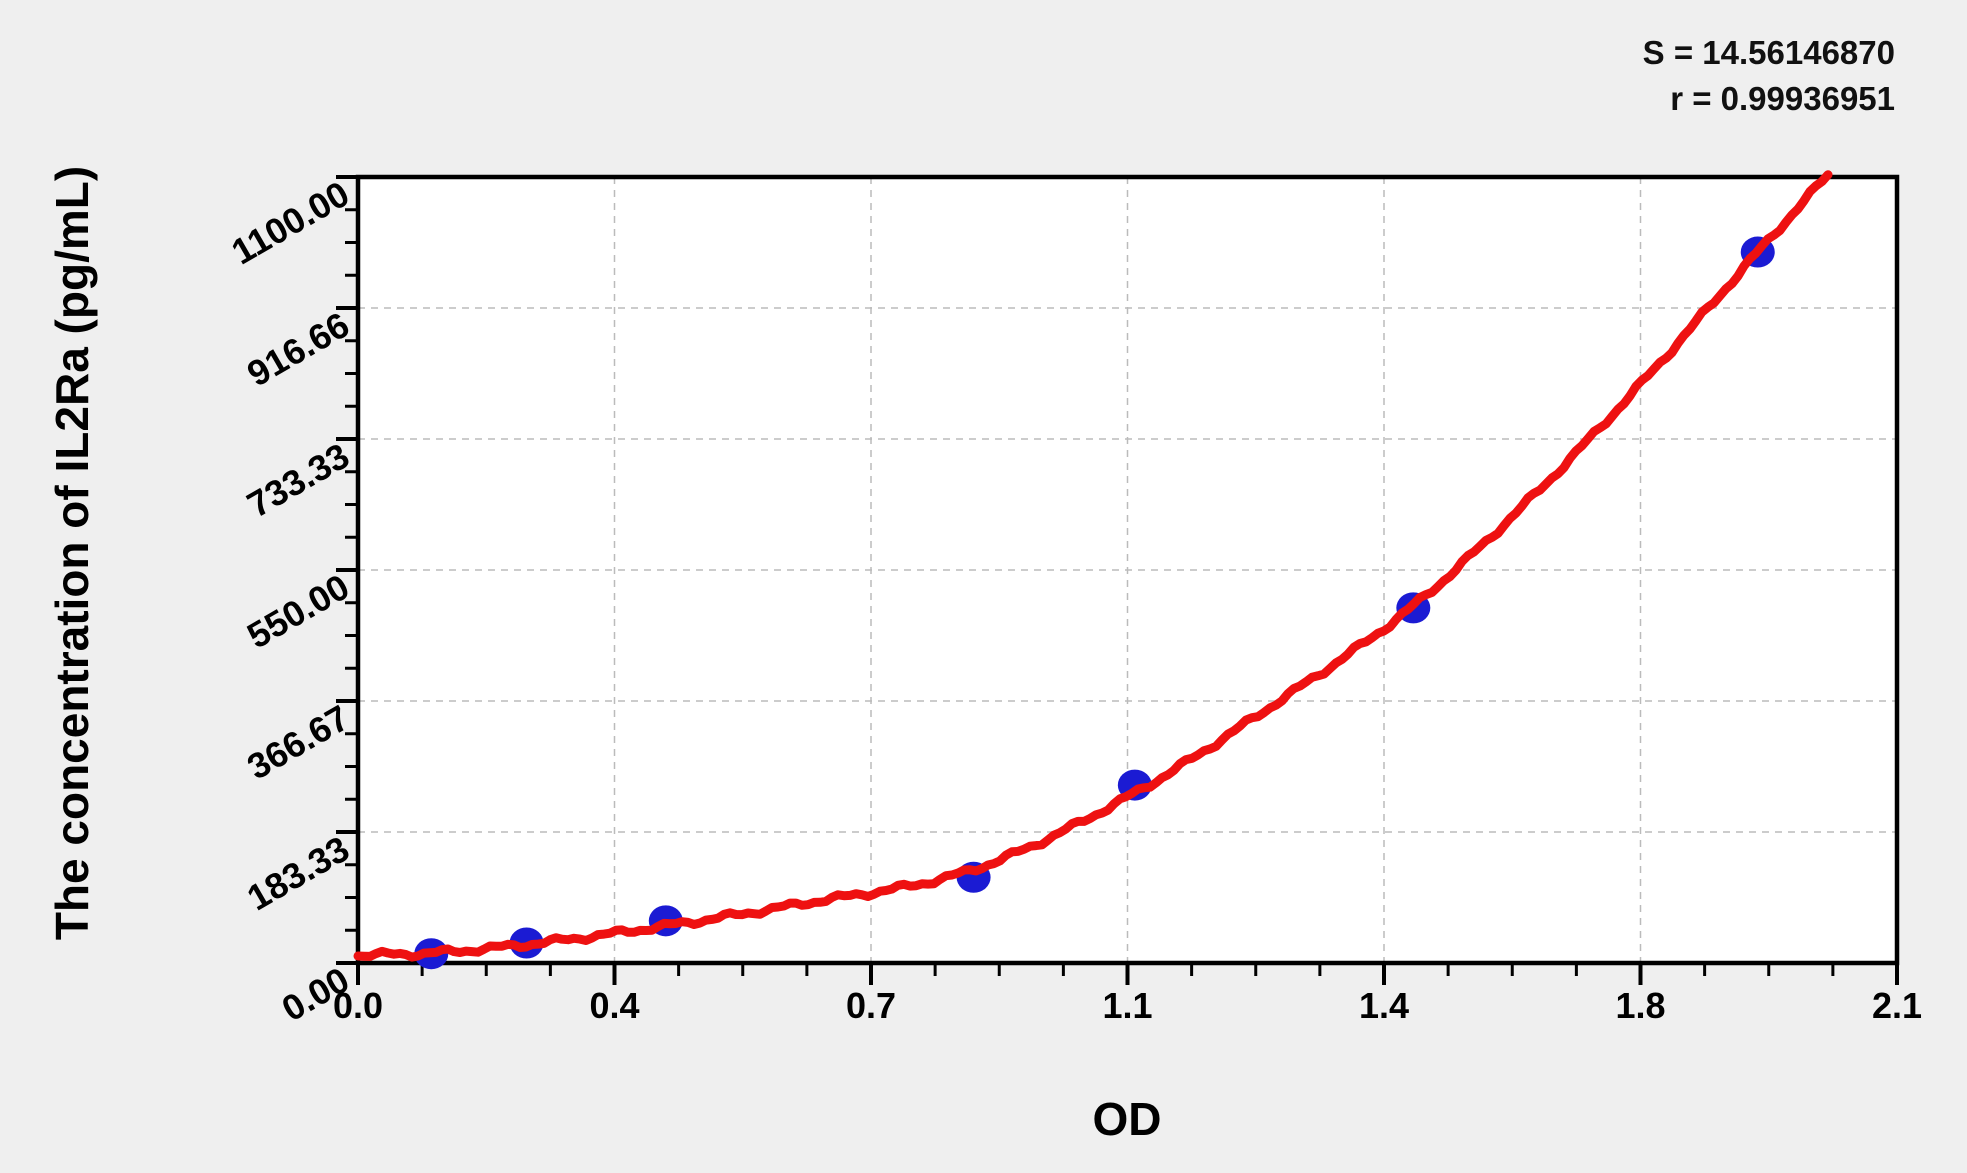 This screenshot has width=1967, height=1173. Describe the element at coordinates (871, 1005) in the screenshot. I see `x-tick-label: 0.7` at that location.